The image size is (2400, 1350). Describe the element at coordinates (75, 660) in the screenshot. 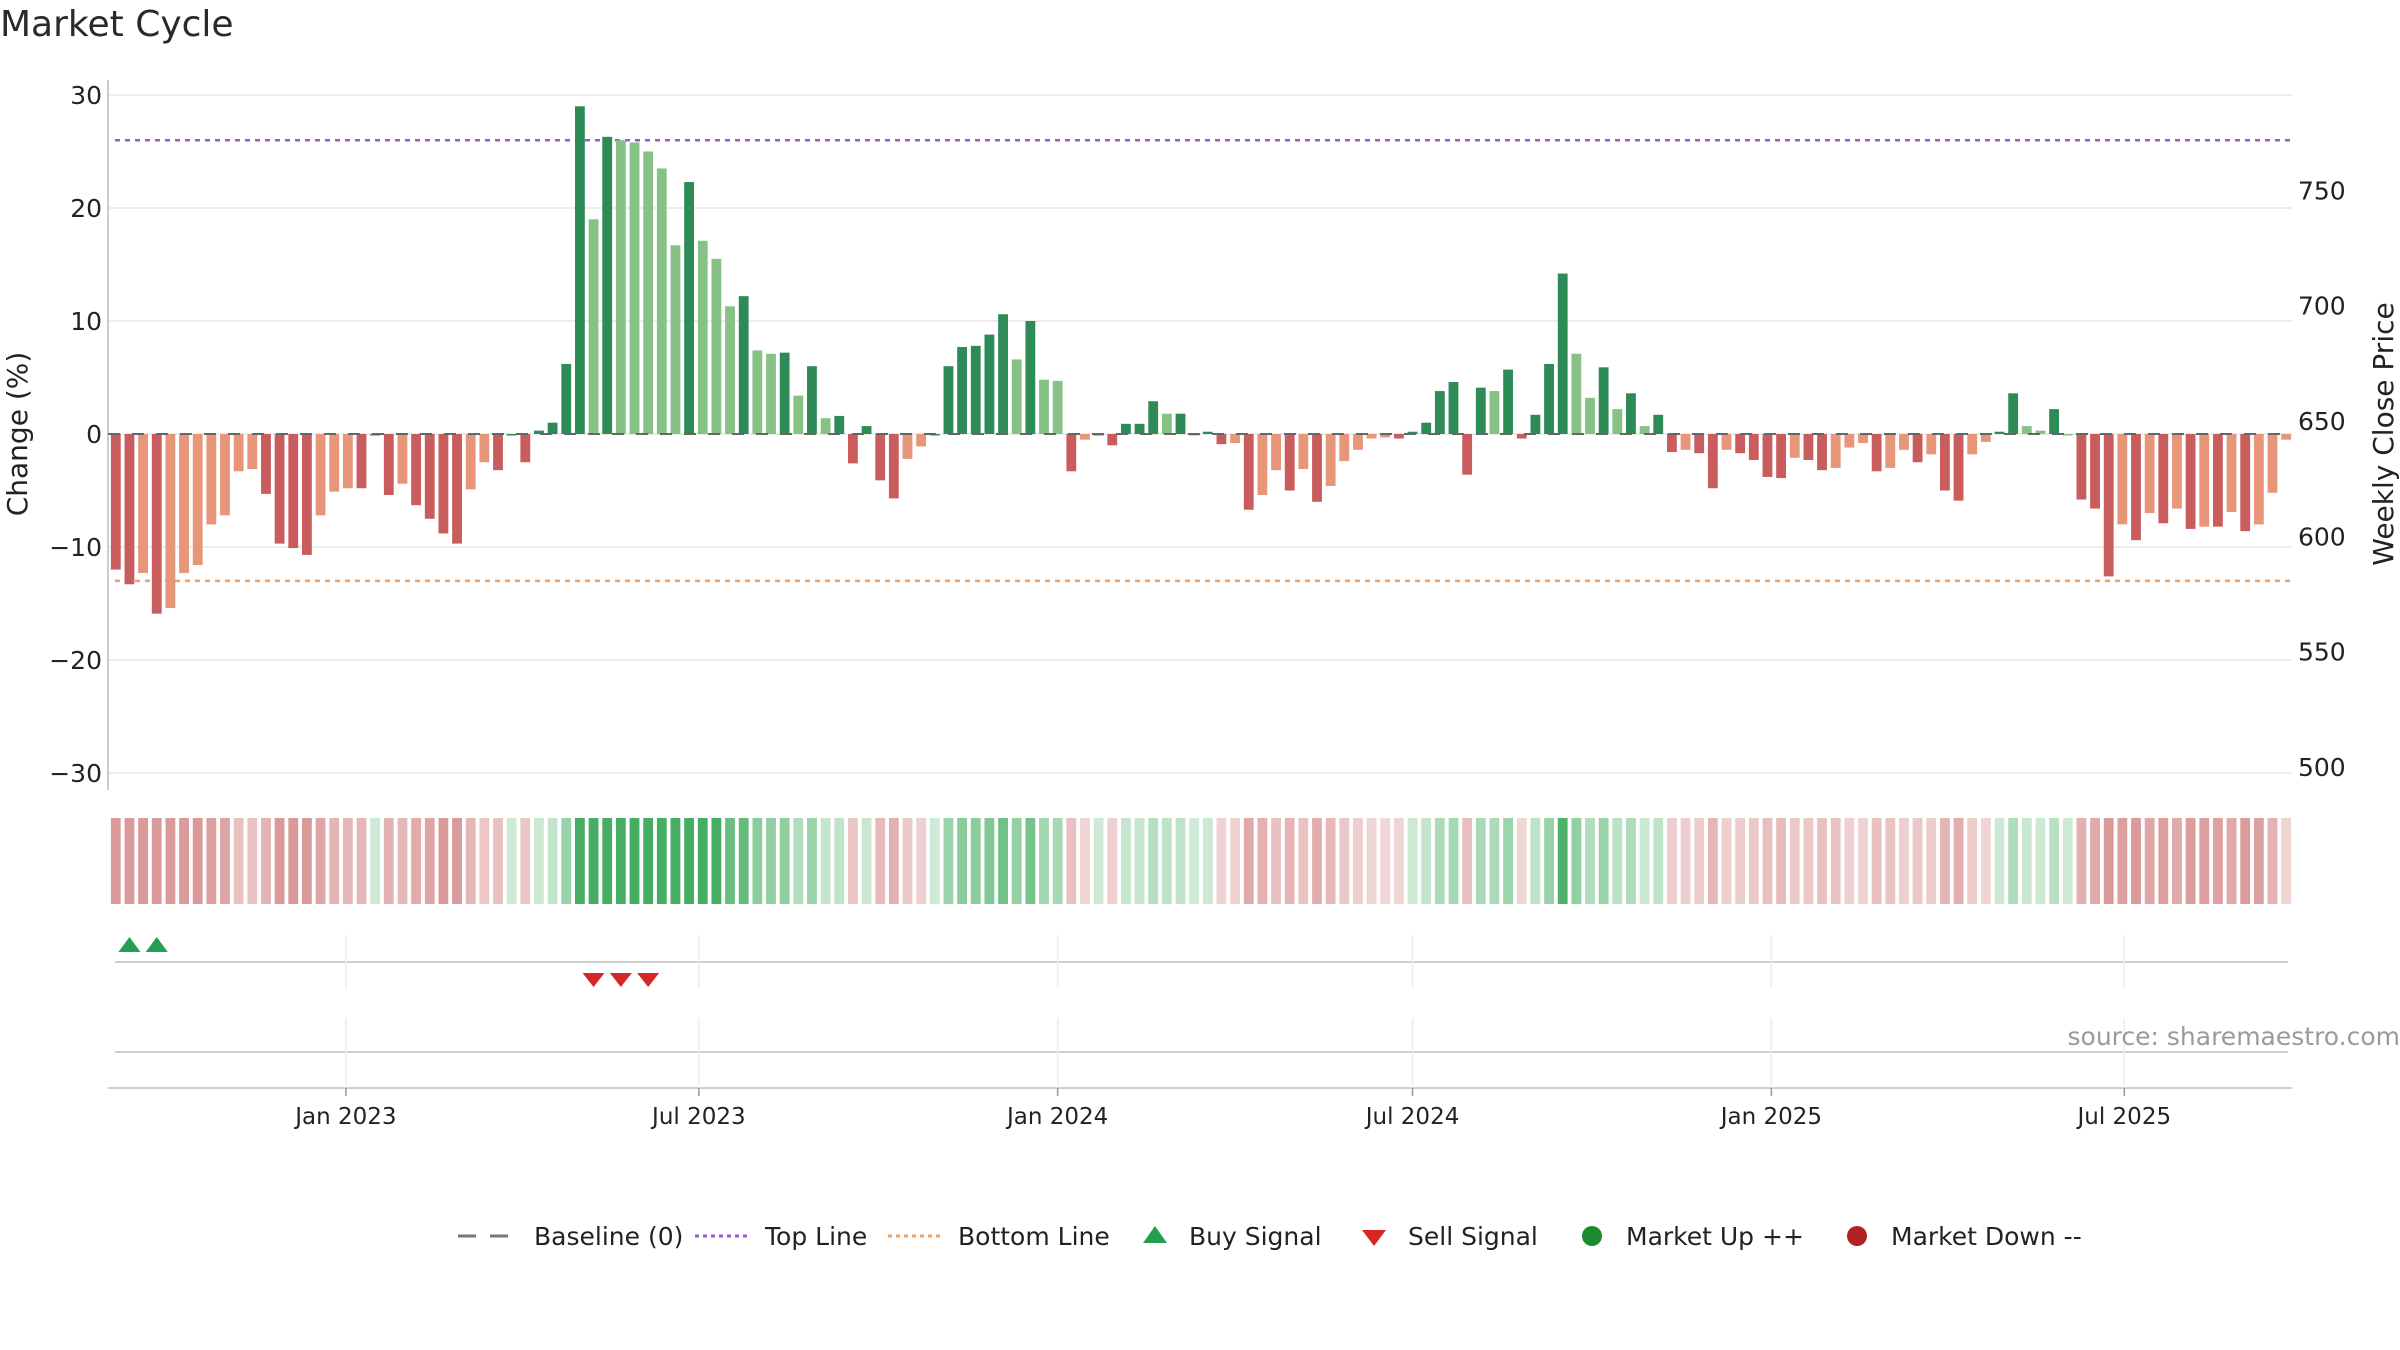

I see `y-tick-label: −20` at that location.